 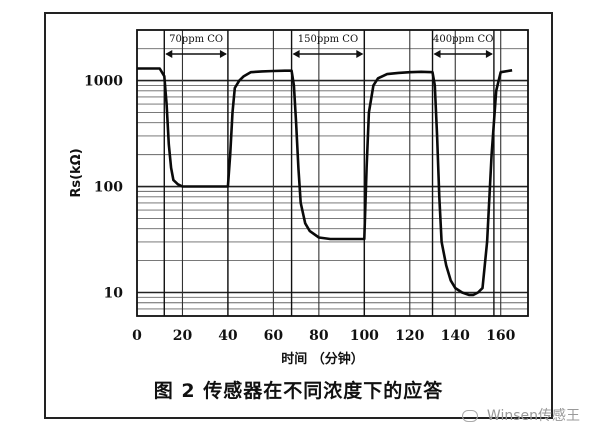 I want to click on x-axis-title: 时间 （分钟）, so click(x=322, y=359).